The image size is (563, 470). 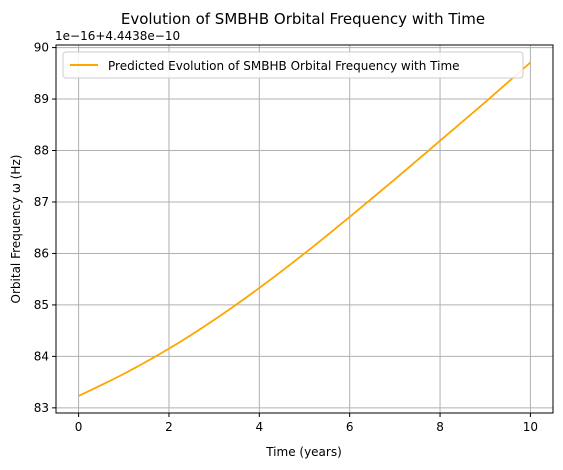 What do you see at coordinates (41, 408) in the screenshot?
I see `y-tick-label: 83` at bounding box center [41, 408].